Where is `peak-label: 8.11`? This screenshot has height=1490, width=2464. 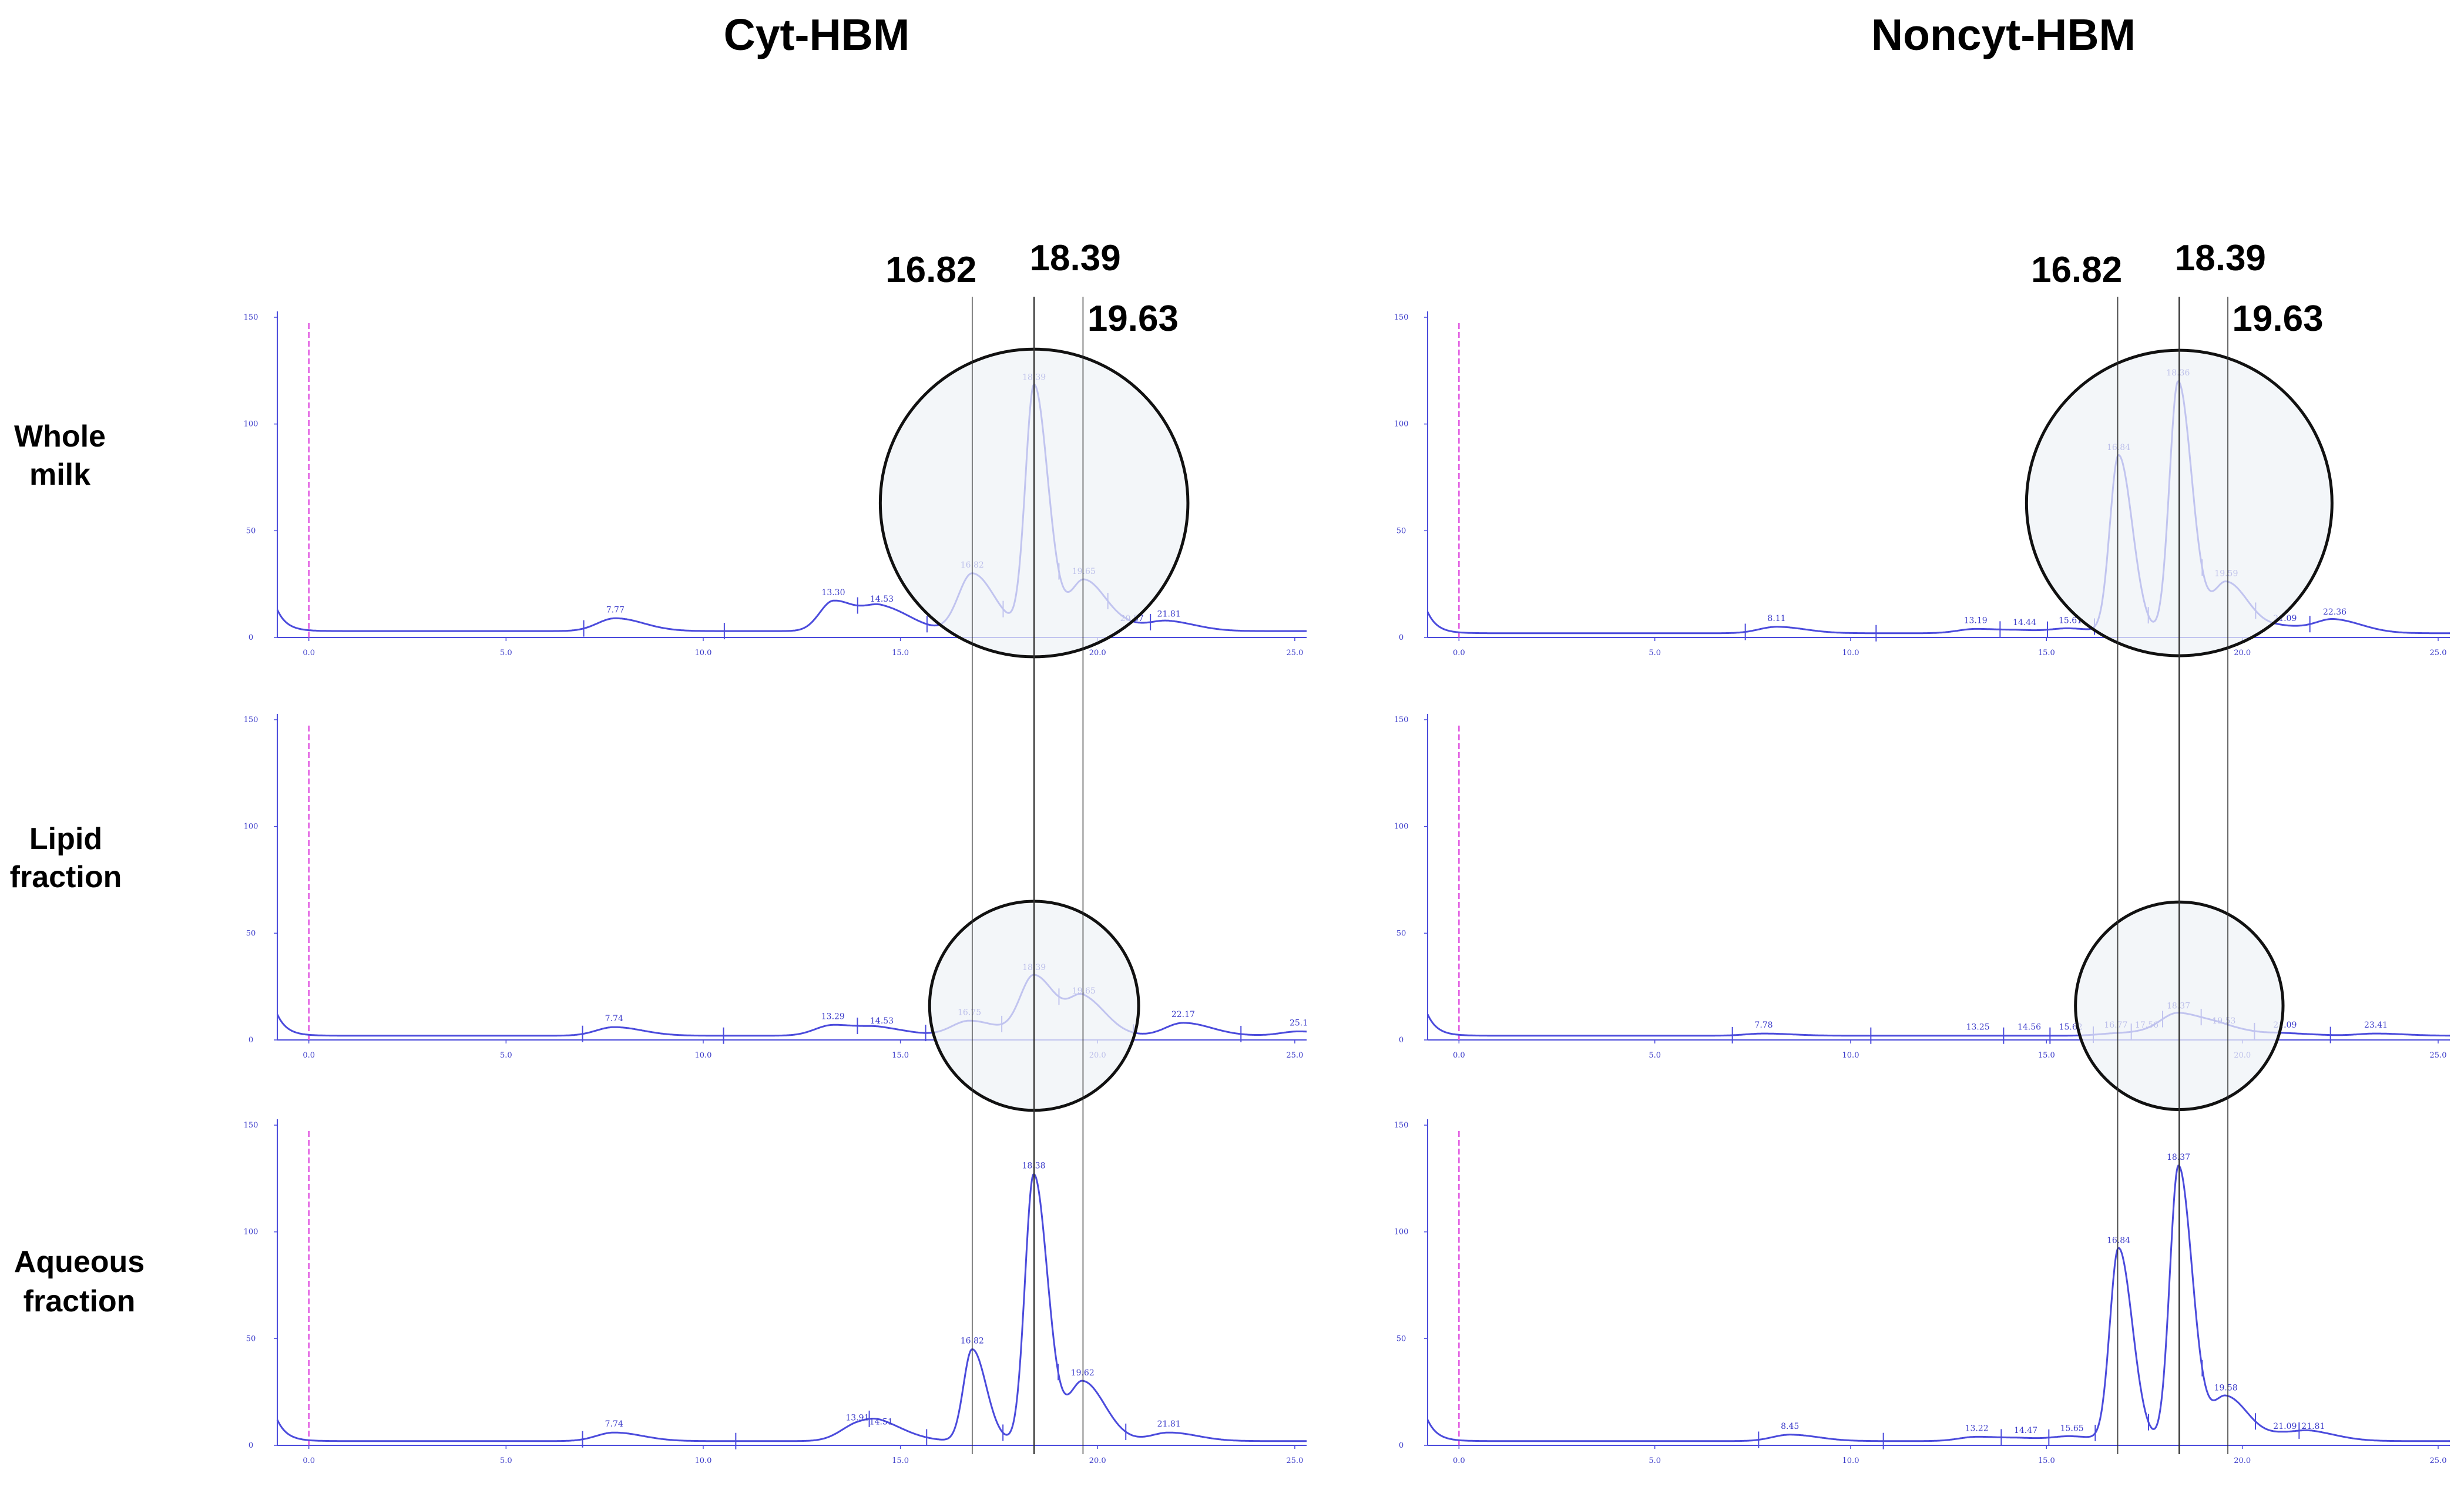 peak-label: 8.11 is located at coordinates (1776, 618).